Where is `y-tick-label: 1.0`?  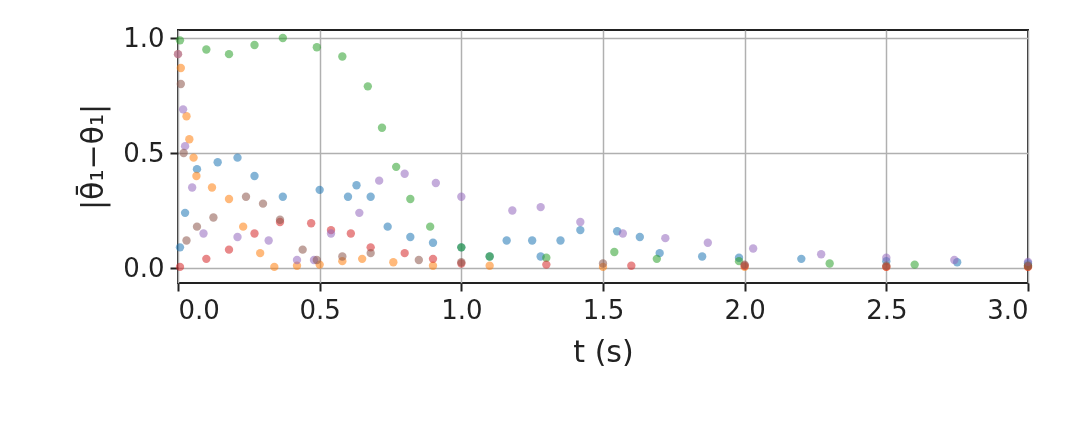
y-tick-label: 1.0 is located at coordinates (144, 37).